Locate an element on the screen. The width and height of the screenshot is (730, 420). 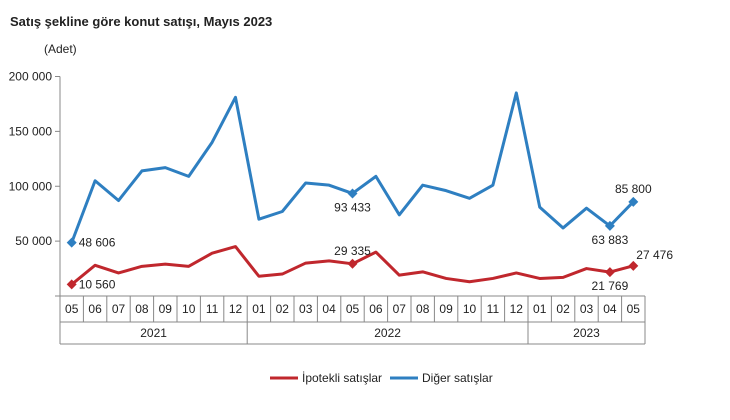
y-tick-label: 200 000 is located at coordinates (31, 77).